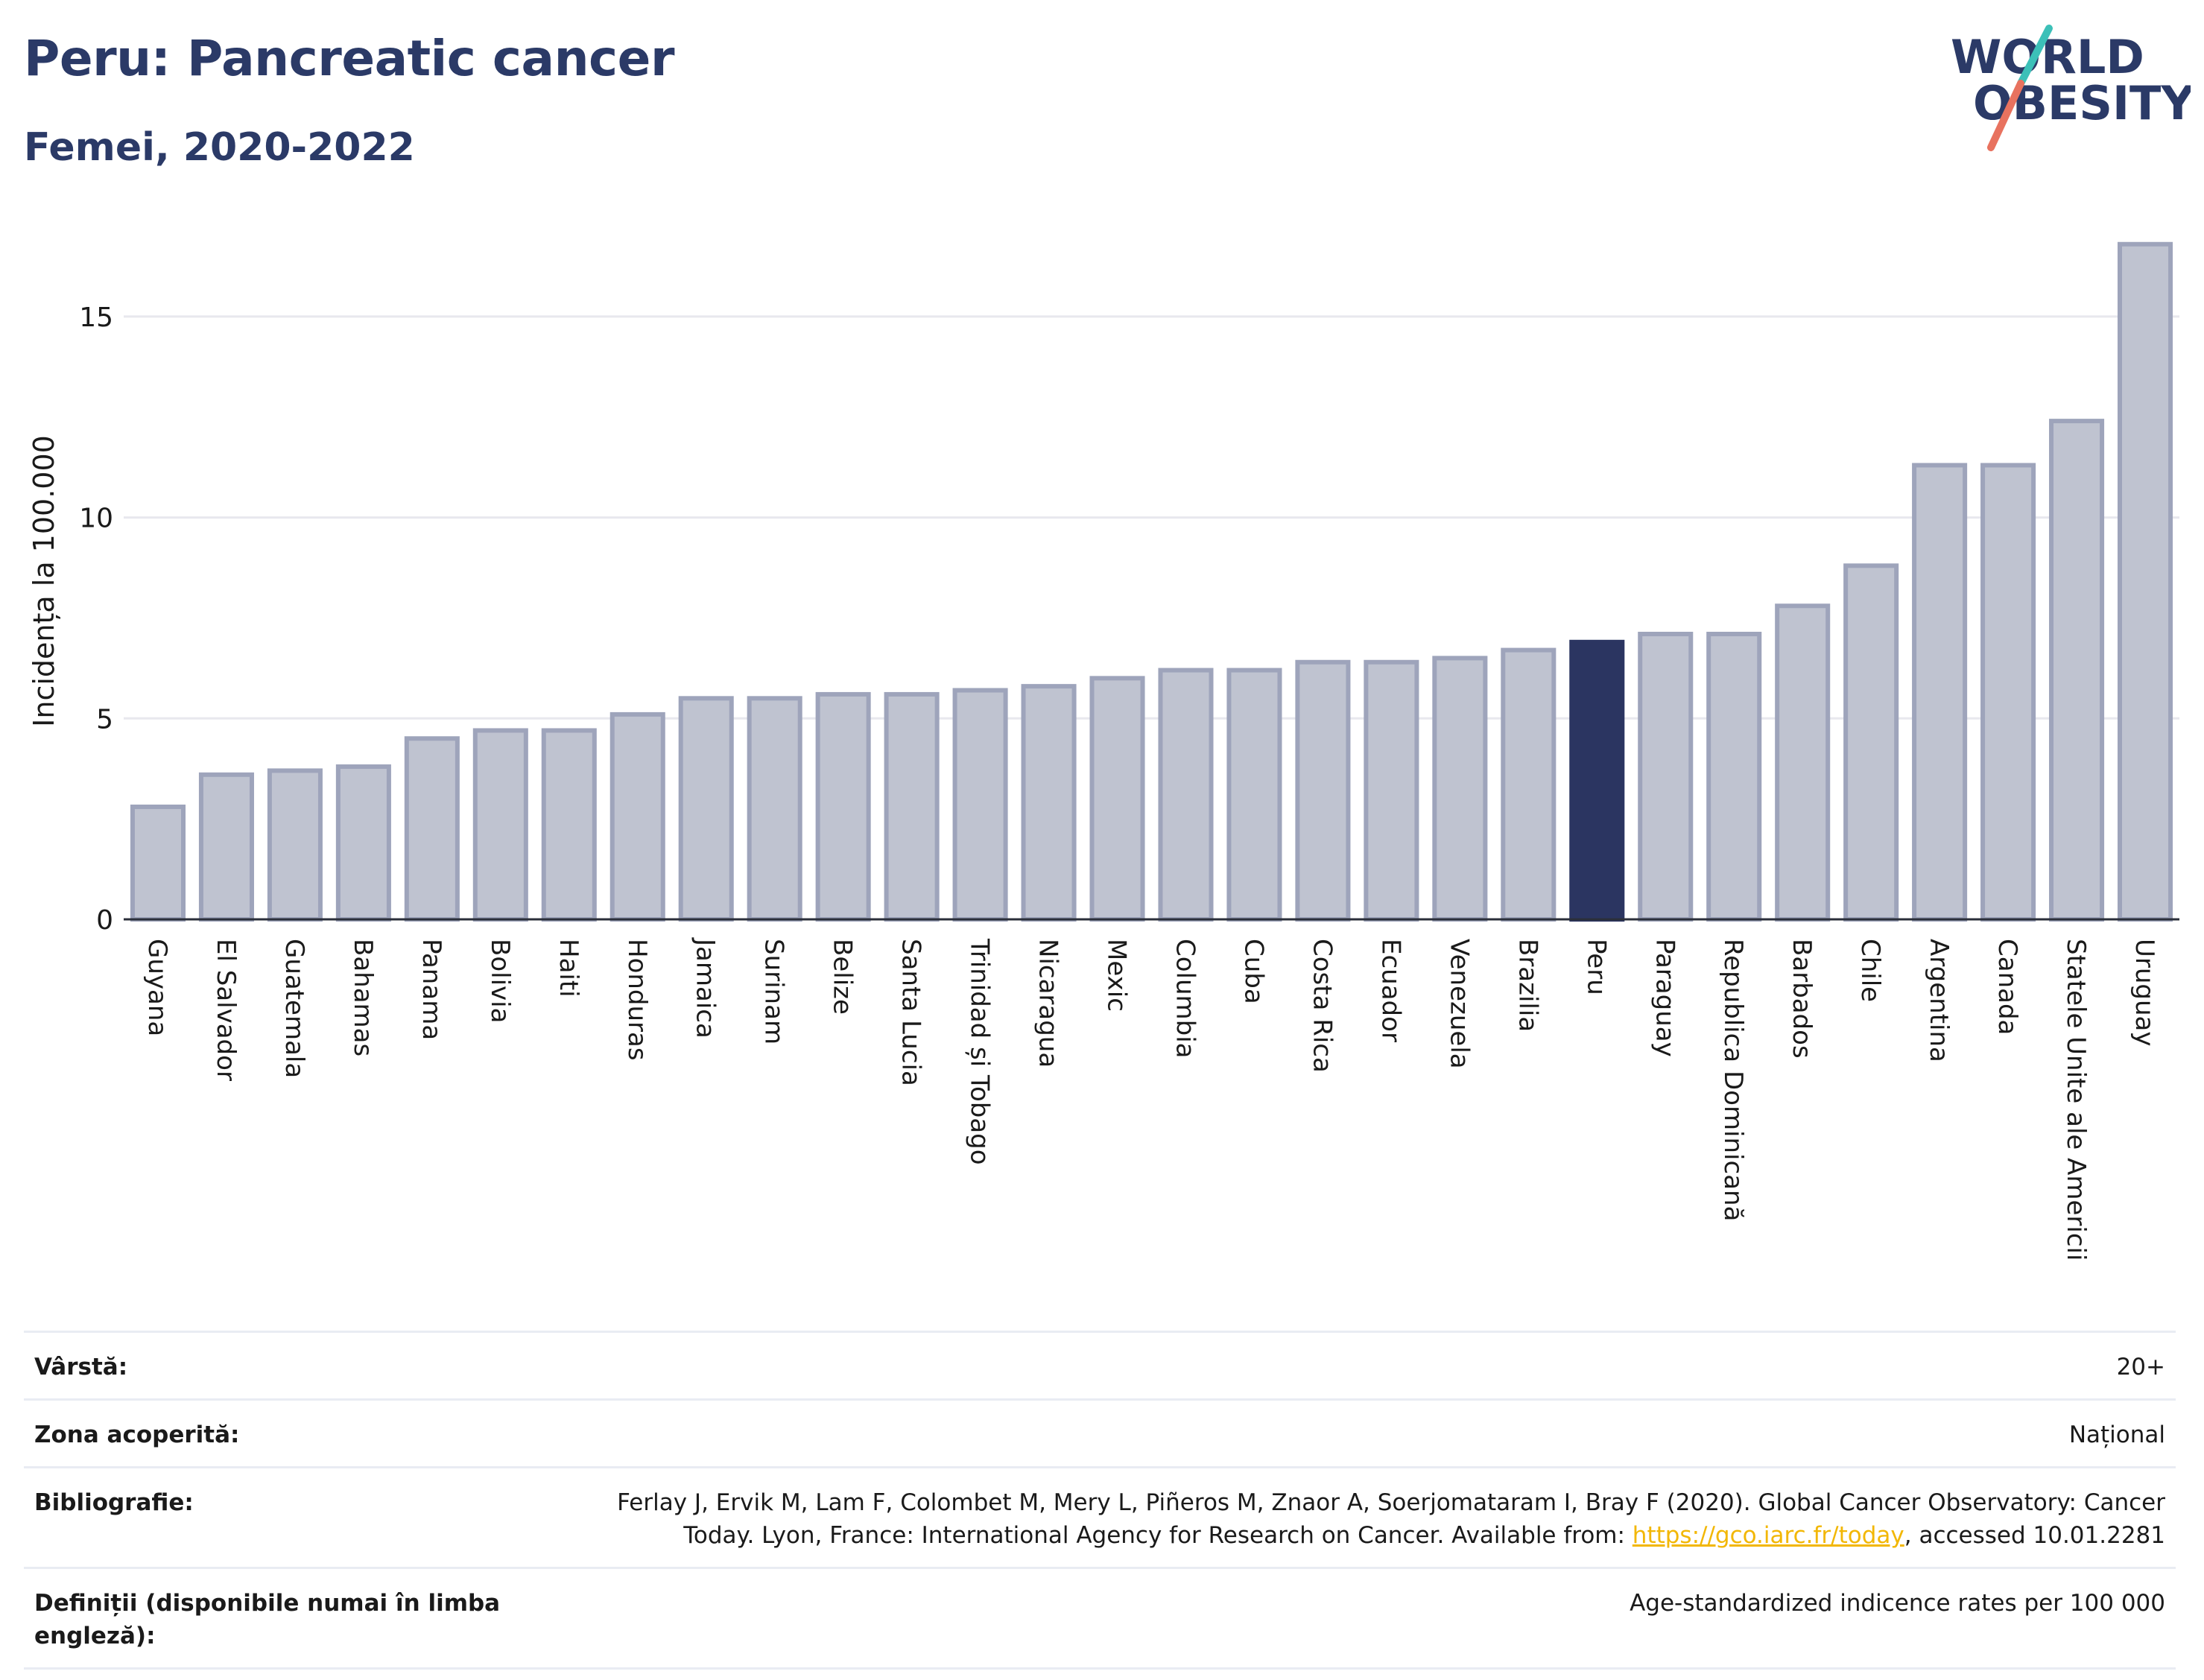  What do you see at coordinates (637, 816) in the screenshot?
I see `bar-honduras` at bounding box center [637, 816].